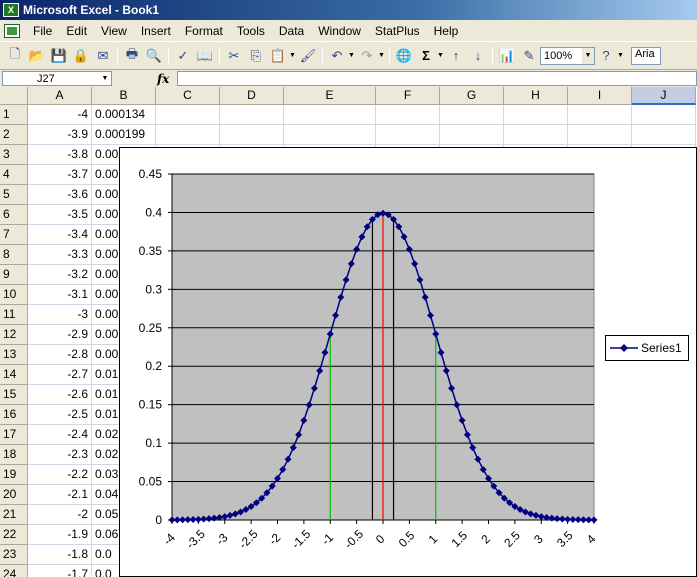 This screenshot has height=577, width=697. What do you see at coordinates (308, 55) in the screenshot?
I see `format-painter-icon: 🖌` at bounding box center [308, 55].